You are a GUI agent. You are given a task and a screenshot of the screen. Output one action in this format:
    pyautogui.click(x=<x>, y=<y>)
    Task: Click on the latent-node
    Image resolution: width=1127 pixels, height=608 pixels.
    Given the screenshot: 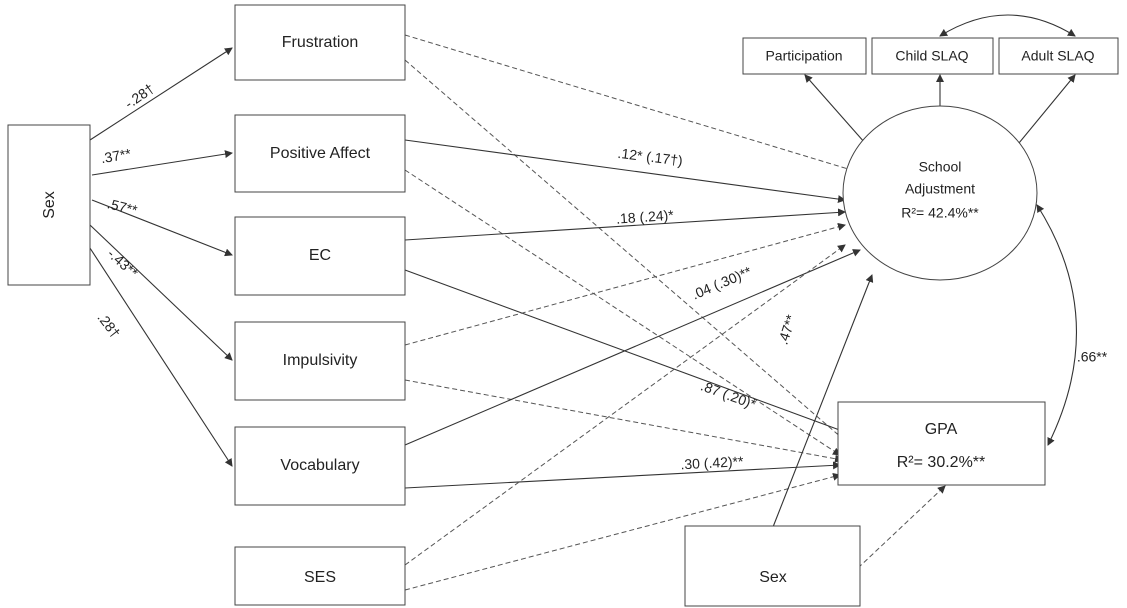 What is the action you would take?
    pyautogui.click(x=940, y=193)
    